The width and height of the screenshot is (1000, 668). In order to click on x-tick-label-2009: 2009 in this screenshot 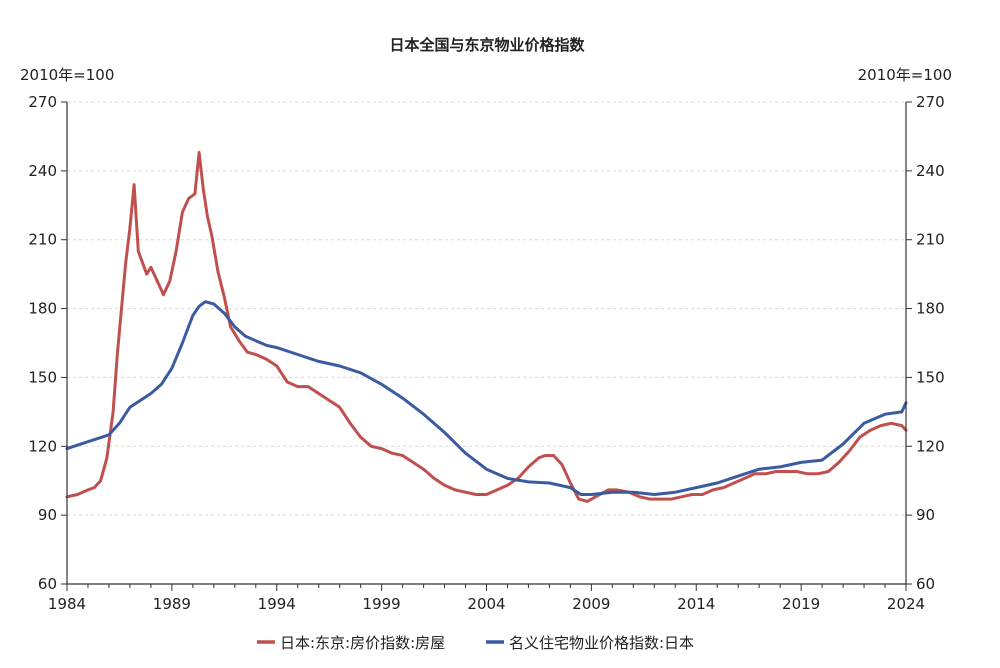, I will do `click(591, 604)`.